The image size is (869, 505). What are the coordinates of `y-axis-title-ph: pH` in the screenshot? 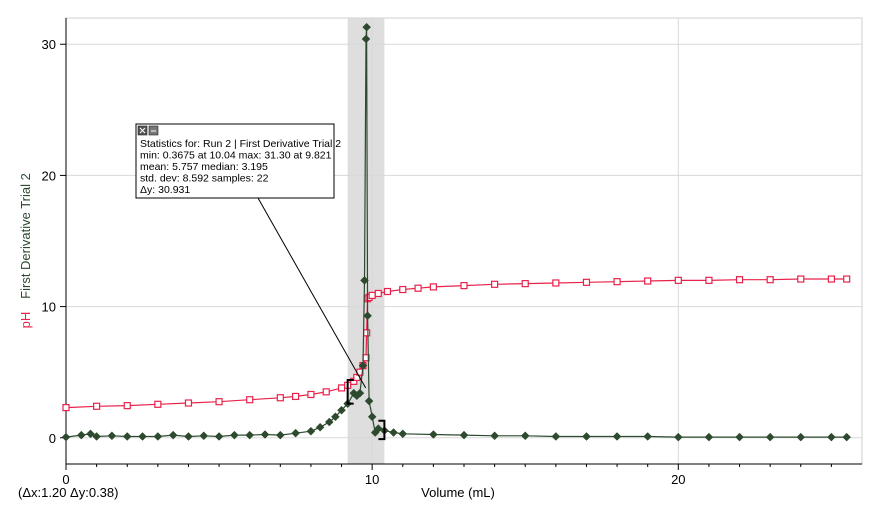 It's located at (25, 320).